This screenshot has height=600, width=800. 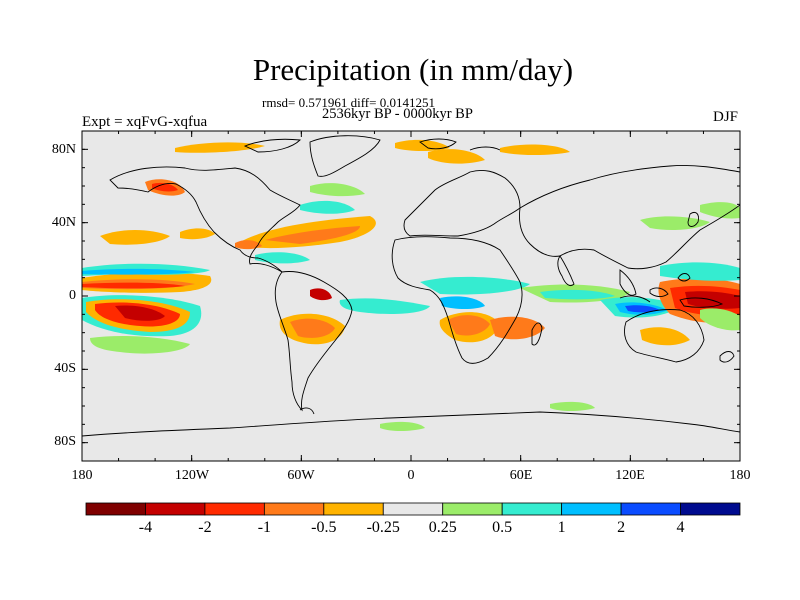 I want to click on colorbar-label: -1, so click(x=264, y=527).